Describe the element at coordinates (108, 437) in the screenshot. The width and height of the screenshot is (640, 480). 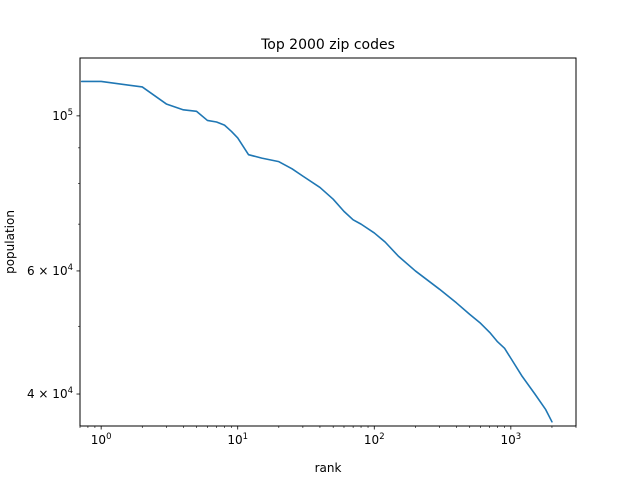
I see `x-tick-exponent-0: 0` at that location.